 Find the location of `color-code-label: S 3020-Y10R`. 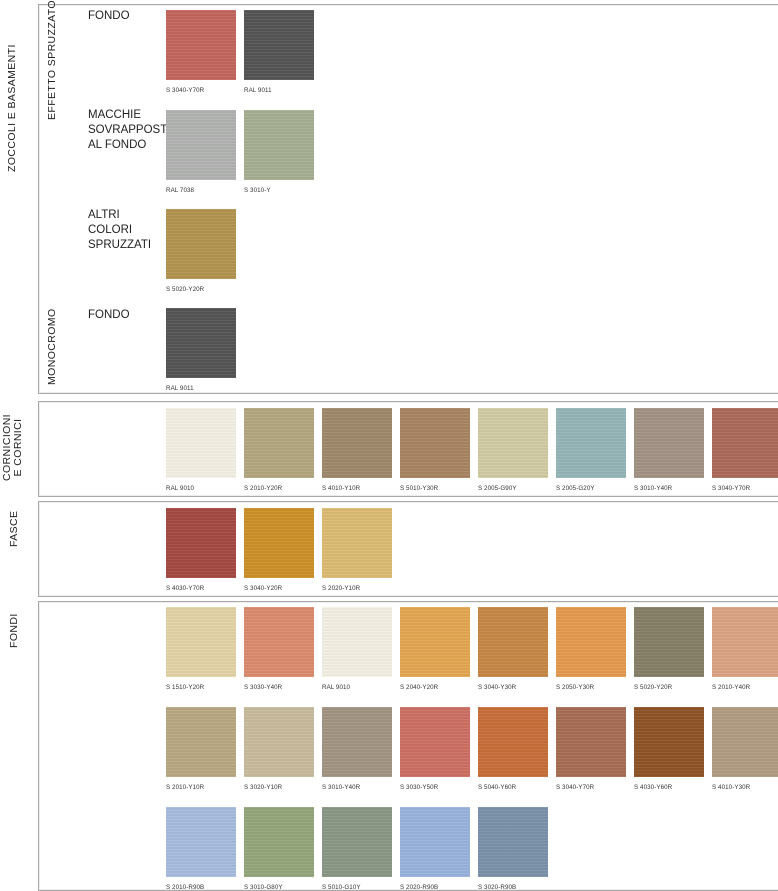

color-code-label: S 3020-Y10R is located at coordinates (263, 787).